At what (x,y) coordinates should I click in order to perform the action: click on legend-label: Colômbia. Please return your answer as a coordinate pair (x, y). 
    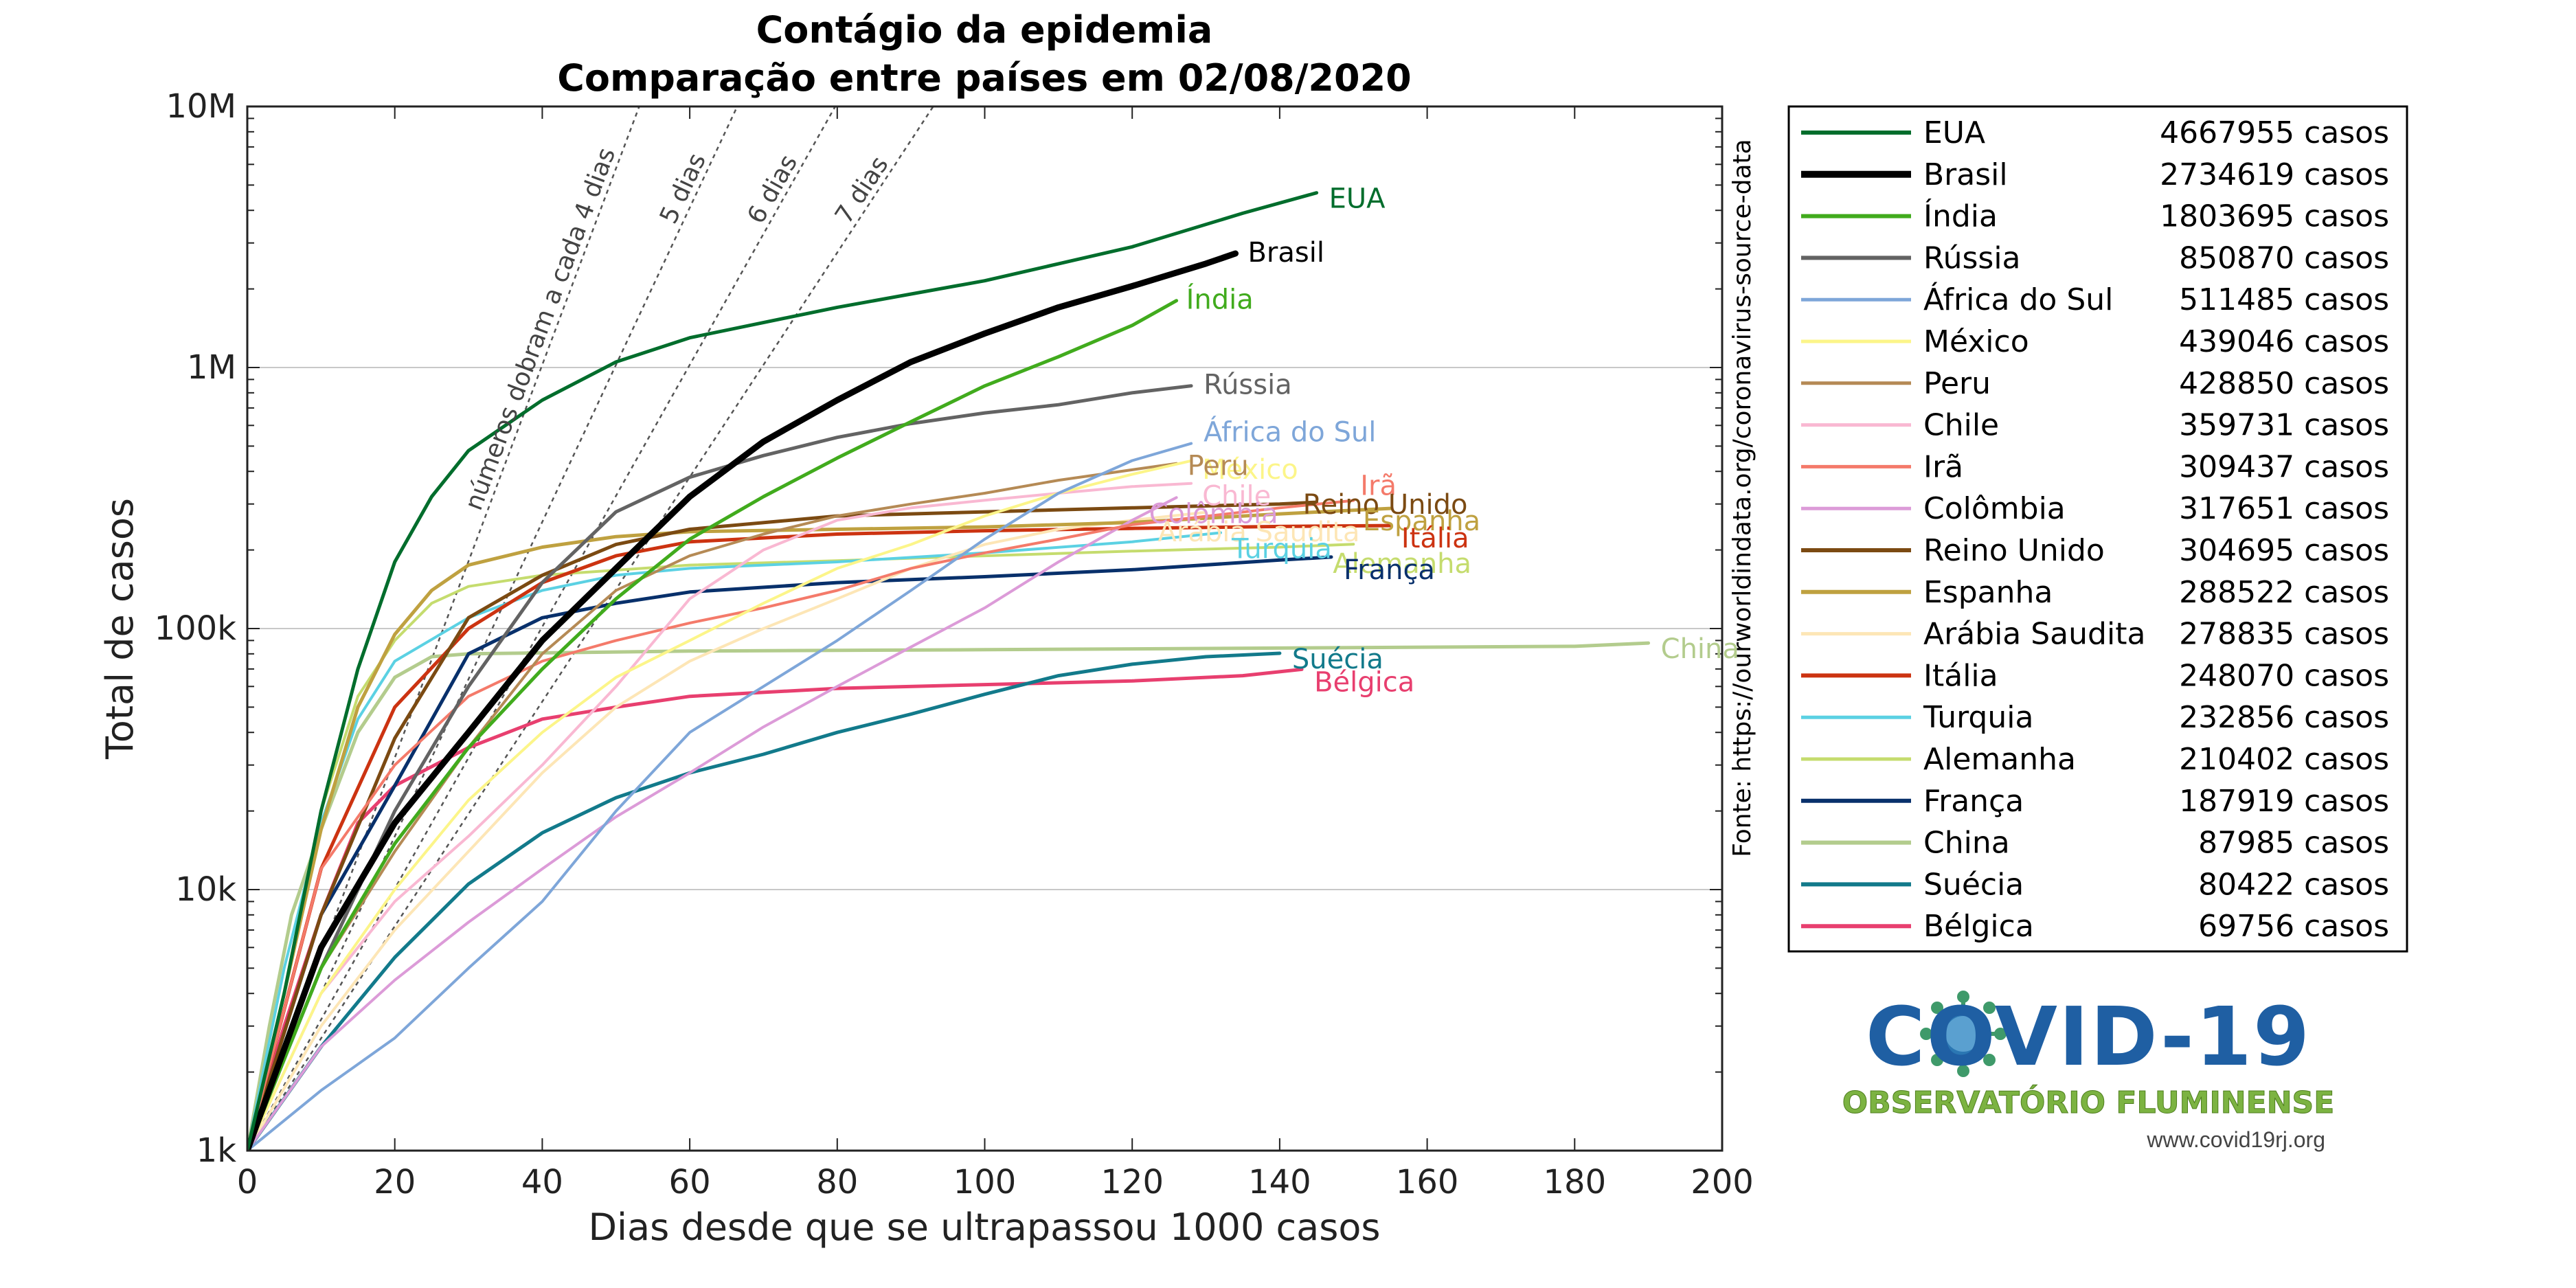
    Looking at the image, I should click on (1994, 508).